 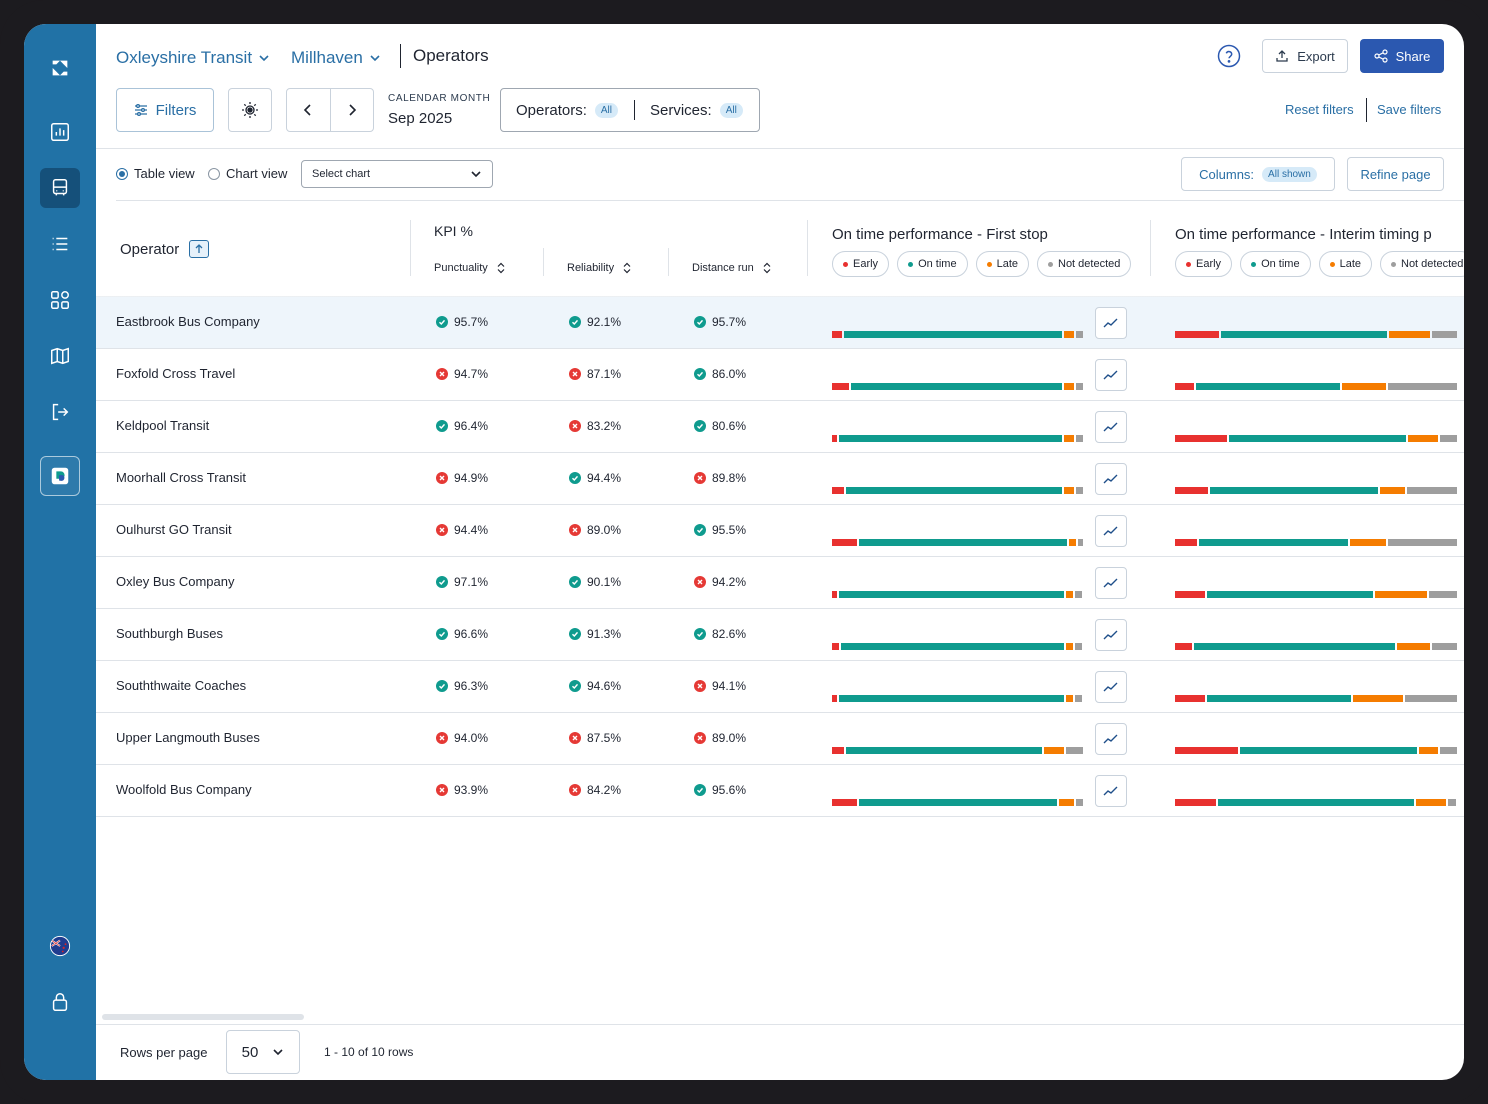 What do you see at coordinates (60, 356) in the screenshot?
I see `map-icon` at bounding box center [60, 356].